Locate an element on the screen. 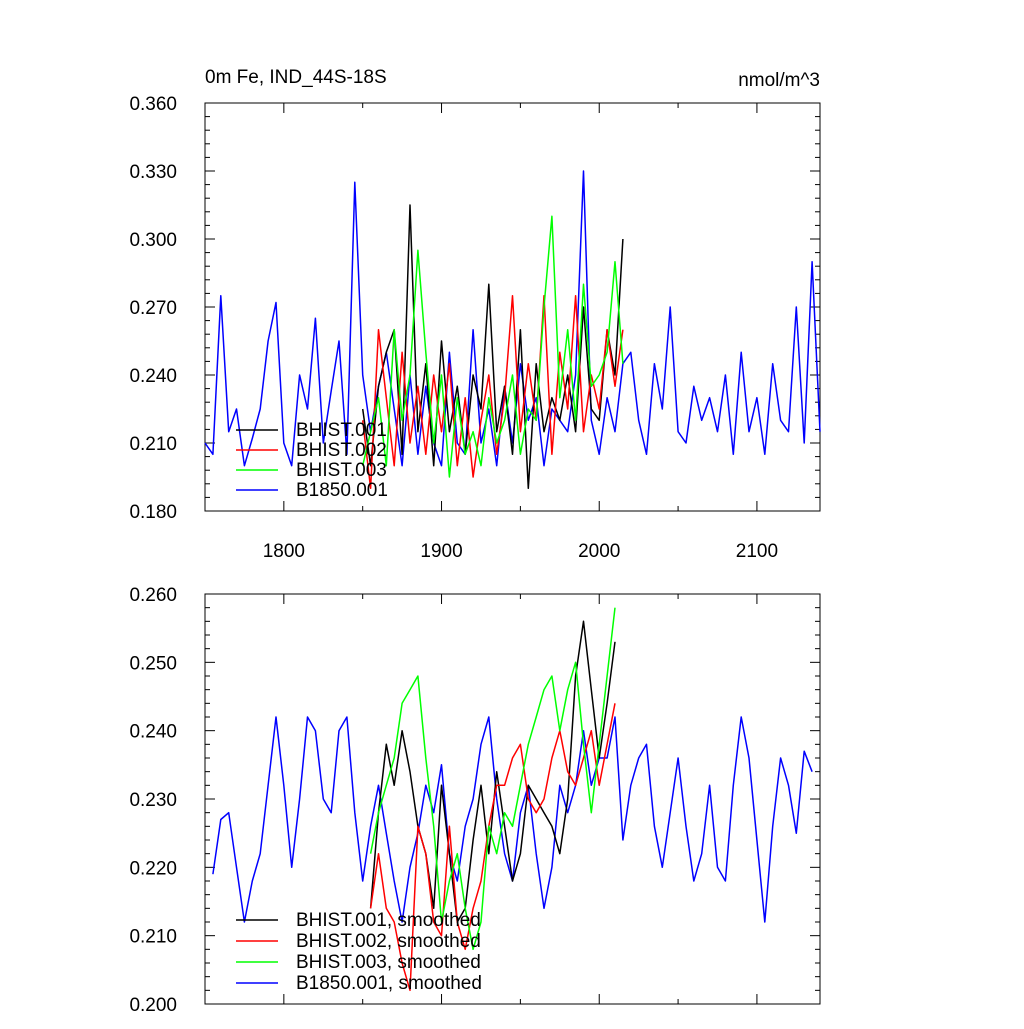 The width and height of the screenshot is (1024, 1029). bottom-legend-label: B1850.001, smoothed is located at coordinates (389, 983).